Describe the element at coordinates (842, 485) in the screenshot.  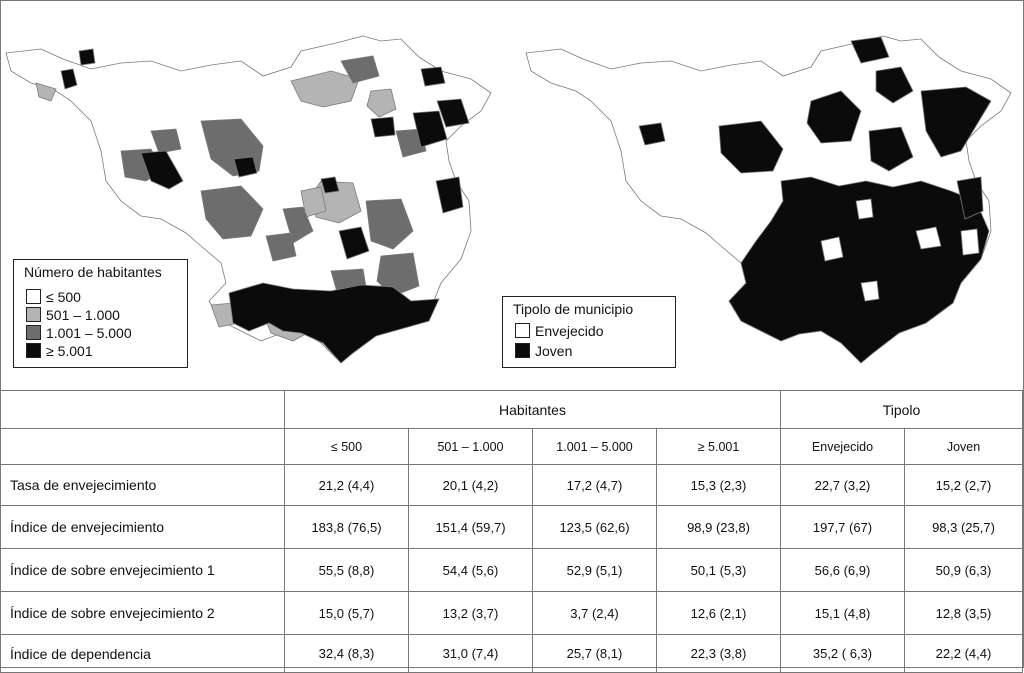
I see `table-cell: 22,7 (3,2)` at that location.